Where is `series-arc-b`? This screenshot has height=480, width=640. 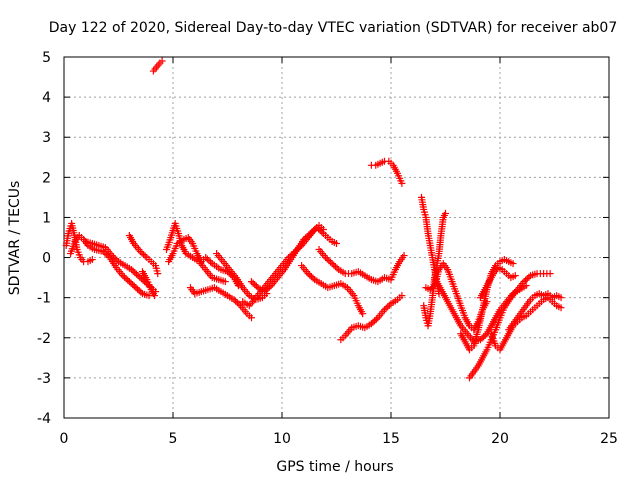
series-arc-b is located at coordinates (110, 265).